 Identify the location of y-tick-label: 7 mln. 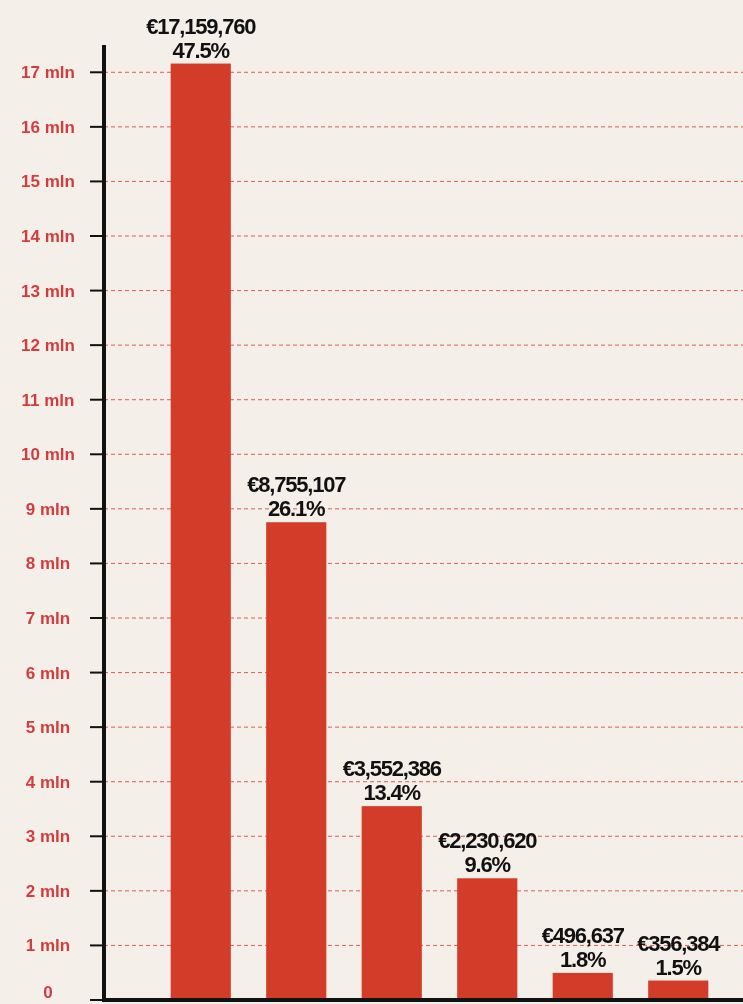
(48, 618).